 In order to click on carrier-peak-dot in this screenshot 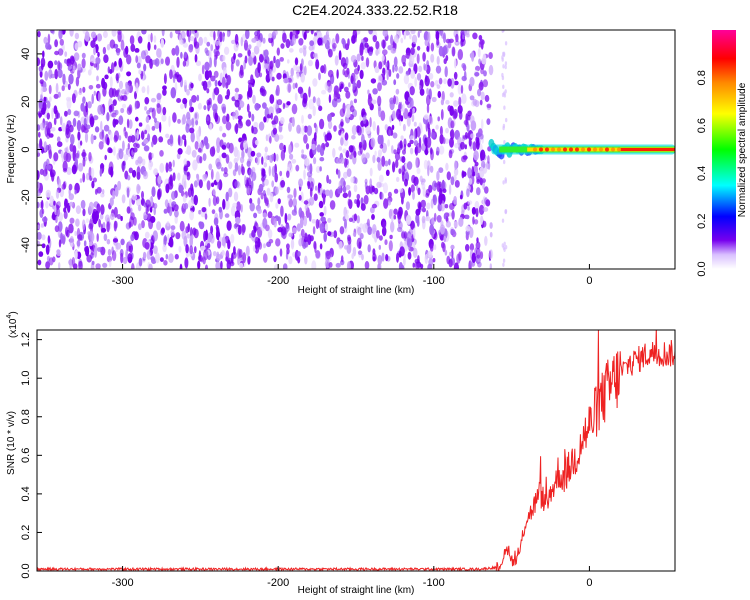, I will do `click(619, 149)`.